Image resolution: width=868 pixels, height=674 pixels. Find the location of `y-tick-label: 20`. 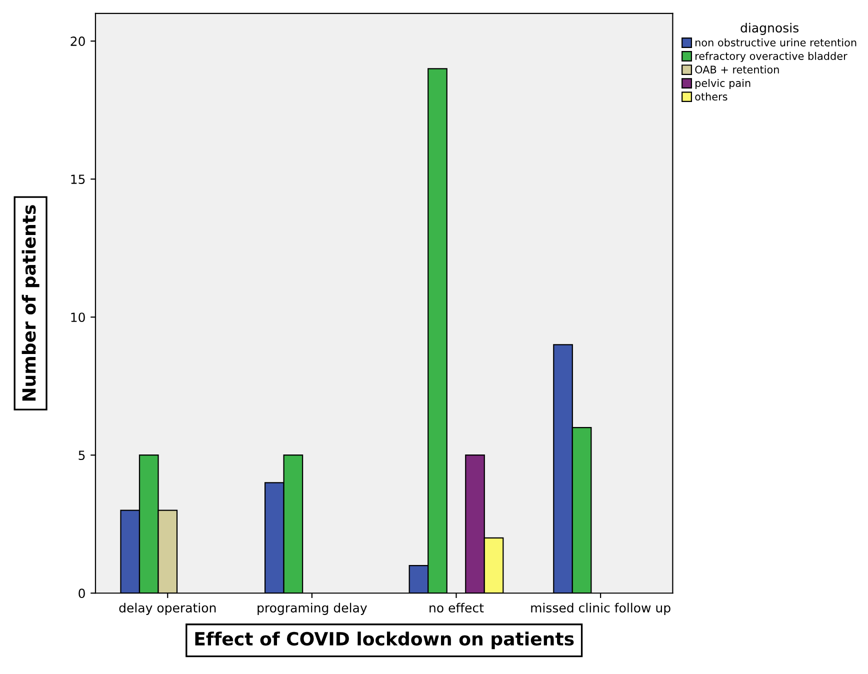

y-tick-label: 20 is located at coordinates (77, 41).